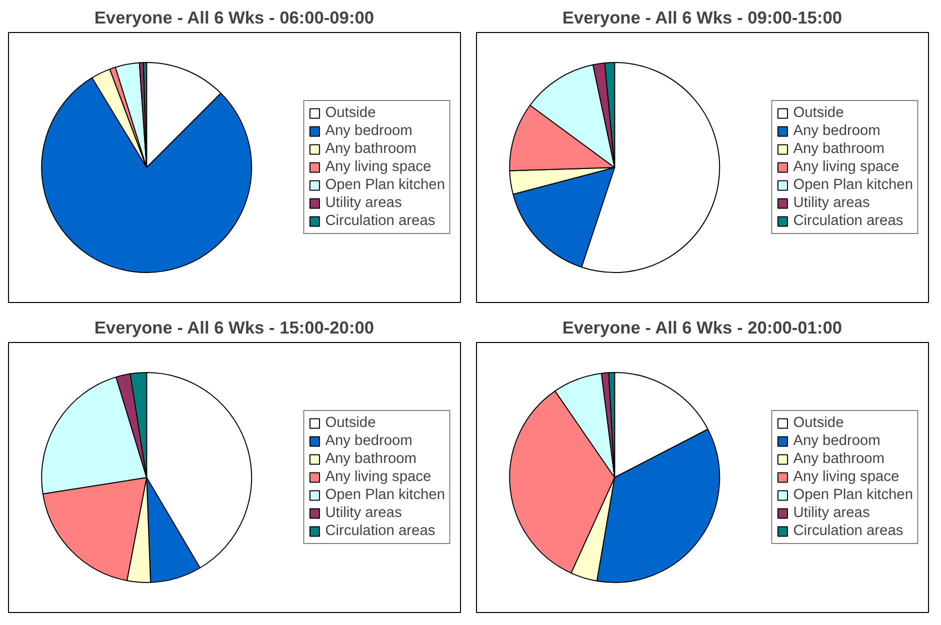  What do you see at coordinates (702, 328) in the screenshot?
I see `chart-title: Everyone - All 6 Wks - 20:00-01:00` at bounding box center [702, 328].